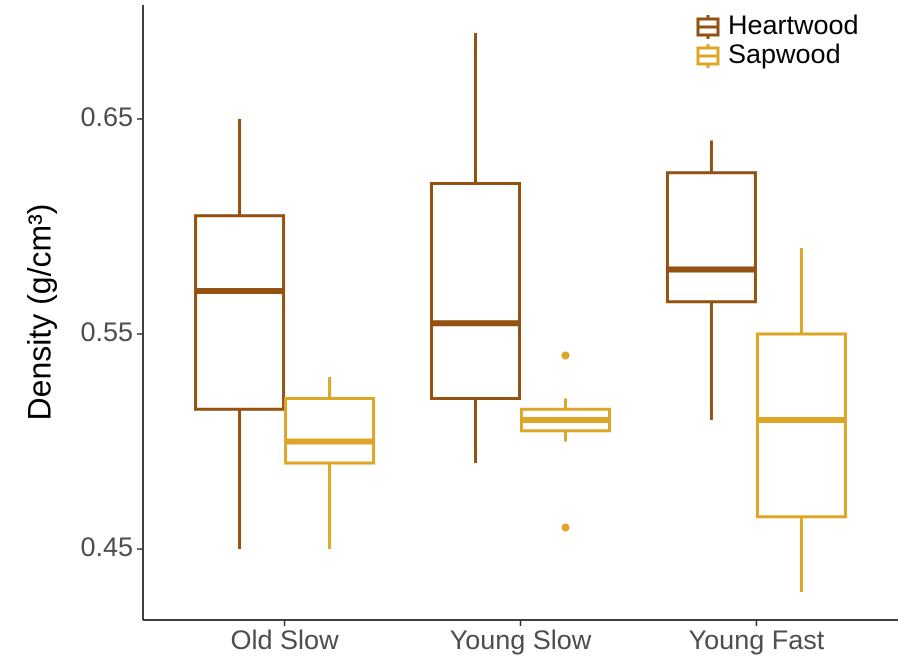 This screenshot has width=898, height=664. What do you see at coordinates (757, 640) in the screenshot?
I see `x-tick-label: Young Fast` at bounding box center [757, 640].